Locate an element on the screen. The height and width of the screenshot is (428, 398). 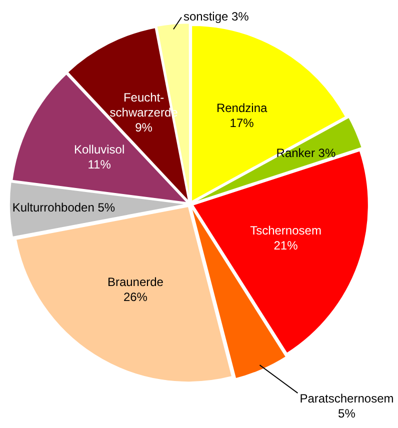
slice-label: Braunerde is located at coordinates (135, 281).